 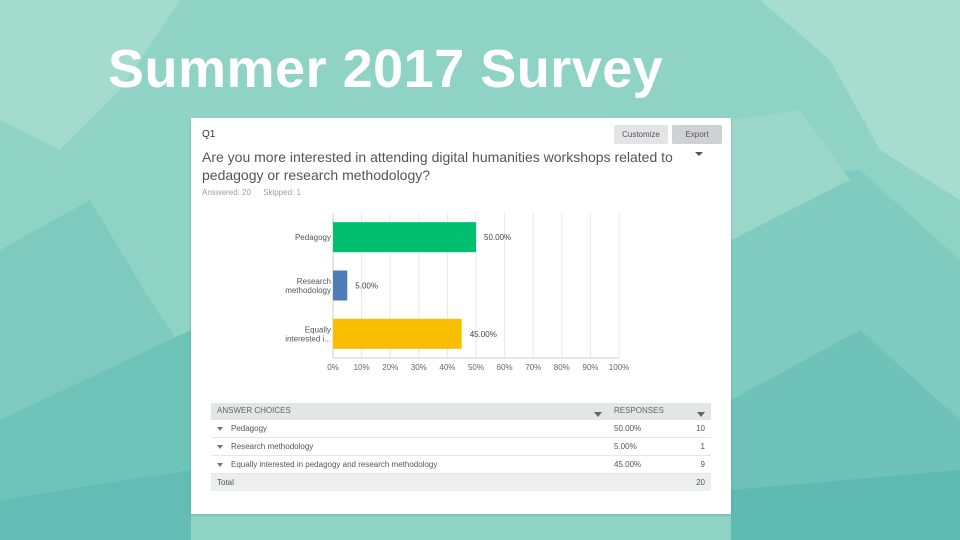 I want to click on data-label: 50.00%, so click(x=497, y=237).